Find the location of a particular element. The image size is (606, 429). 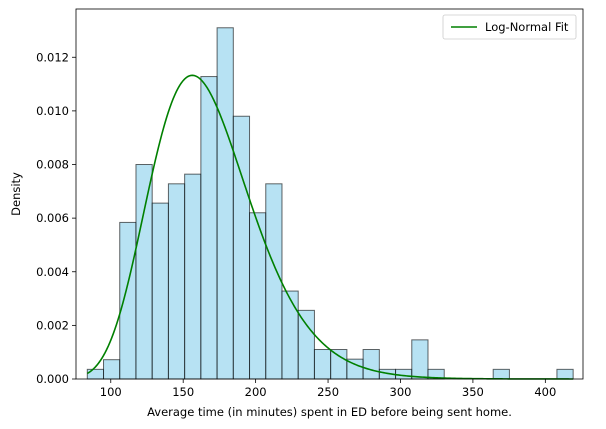

y-tick-label-3: 0.006 is located at coordinates (52, 218).